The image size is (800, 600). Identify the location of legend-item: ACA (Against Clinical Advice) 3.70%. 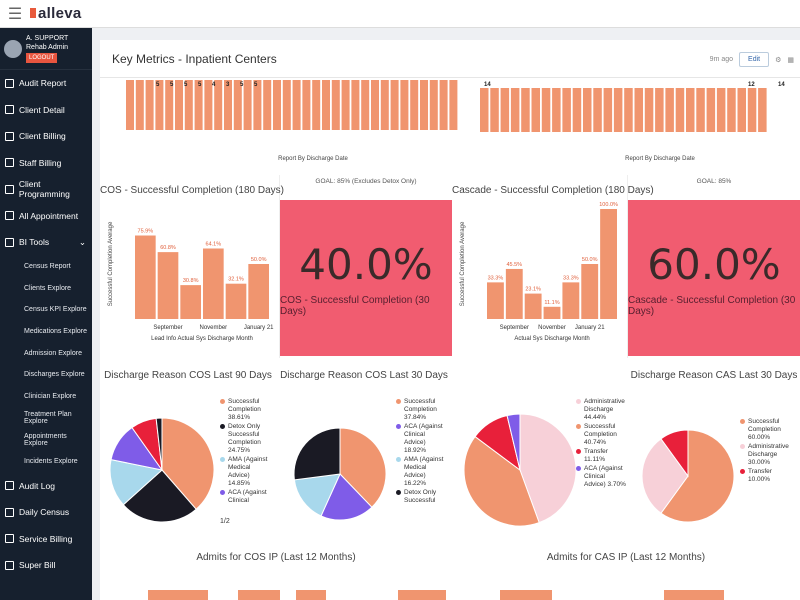
(601, 477).